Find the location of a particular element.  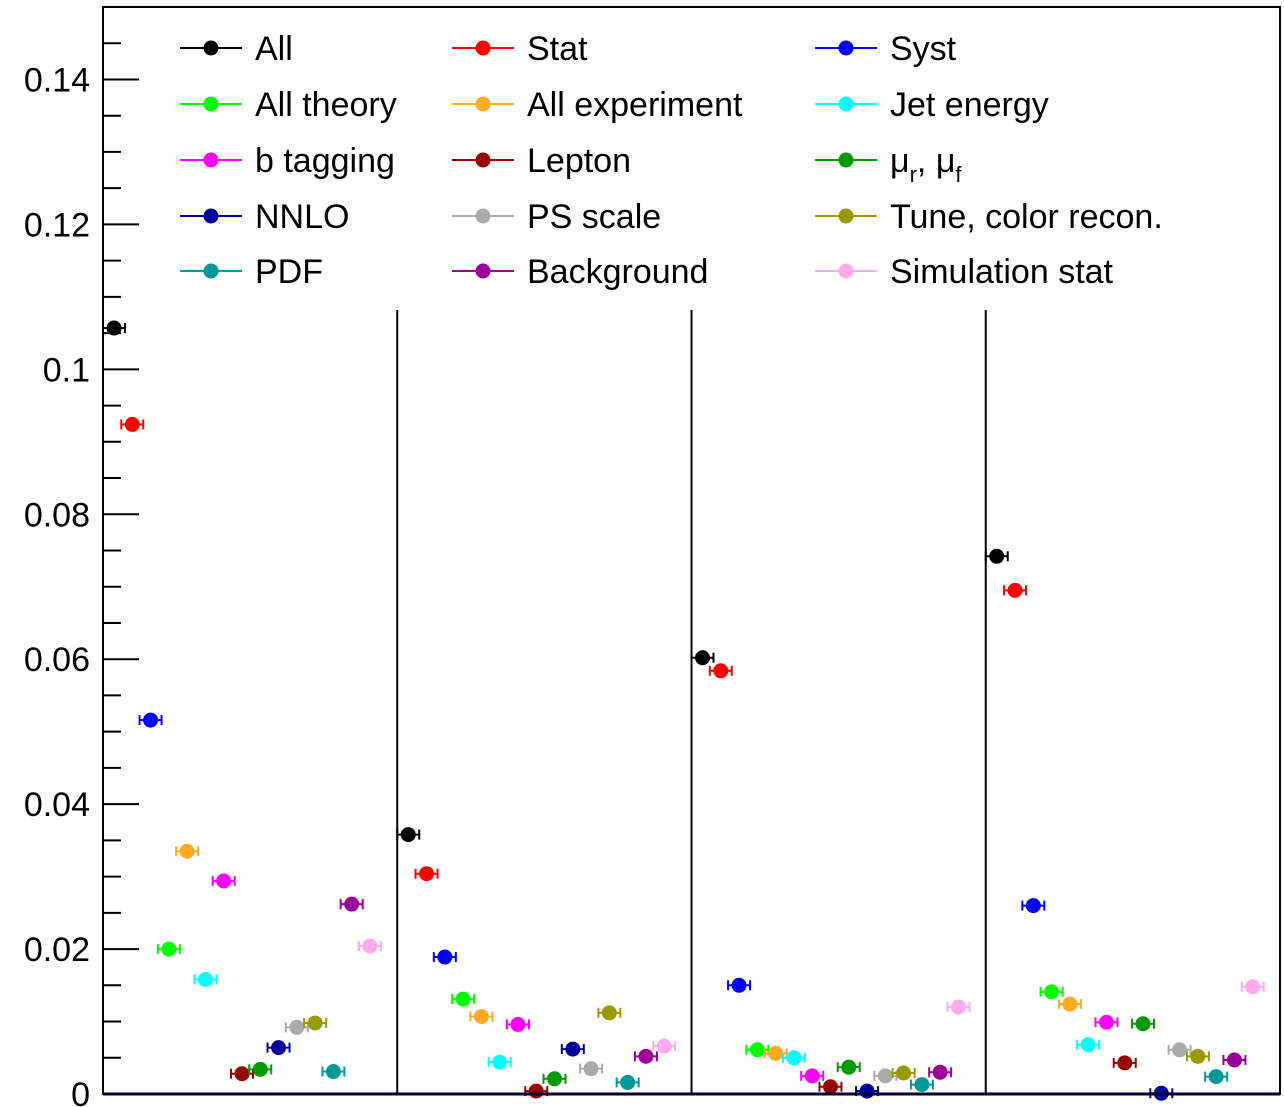

y-tick-label: 0.02 is located at coordinates (57, 950).